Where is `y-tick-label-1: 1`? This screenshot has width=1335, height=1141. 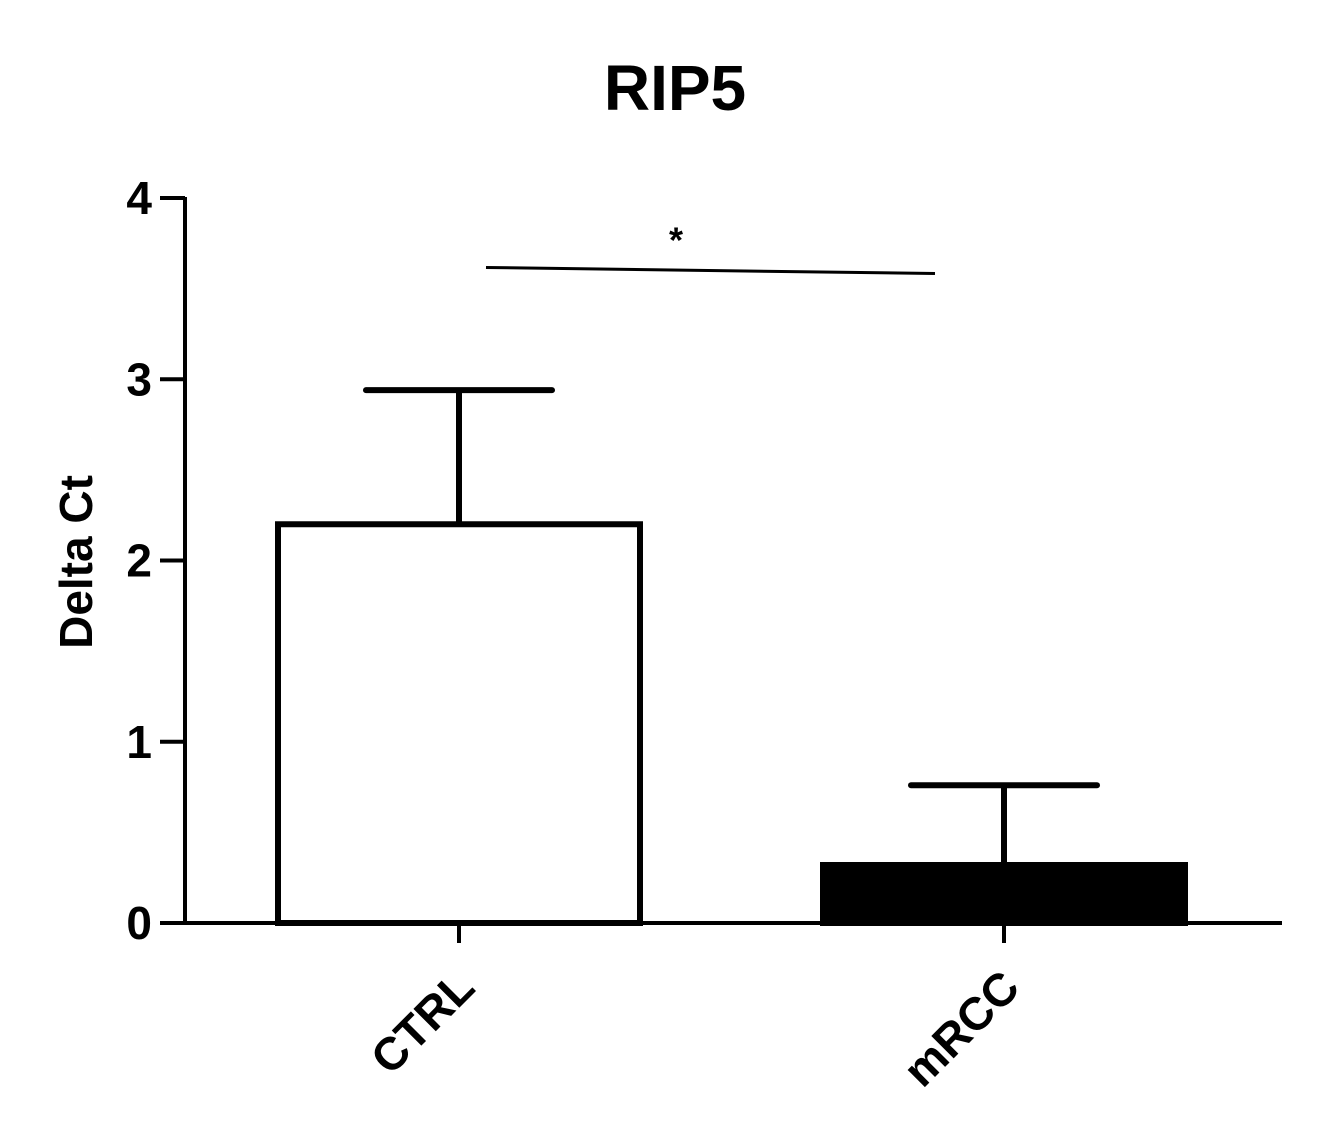
y-tick-label-1: 1 is located at coordinates (139, 742).